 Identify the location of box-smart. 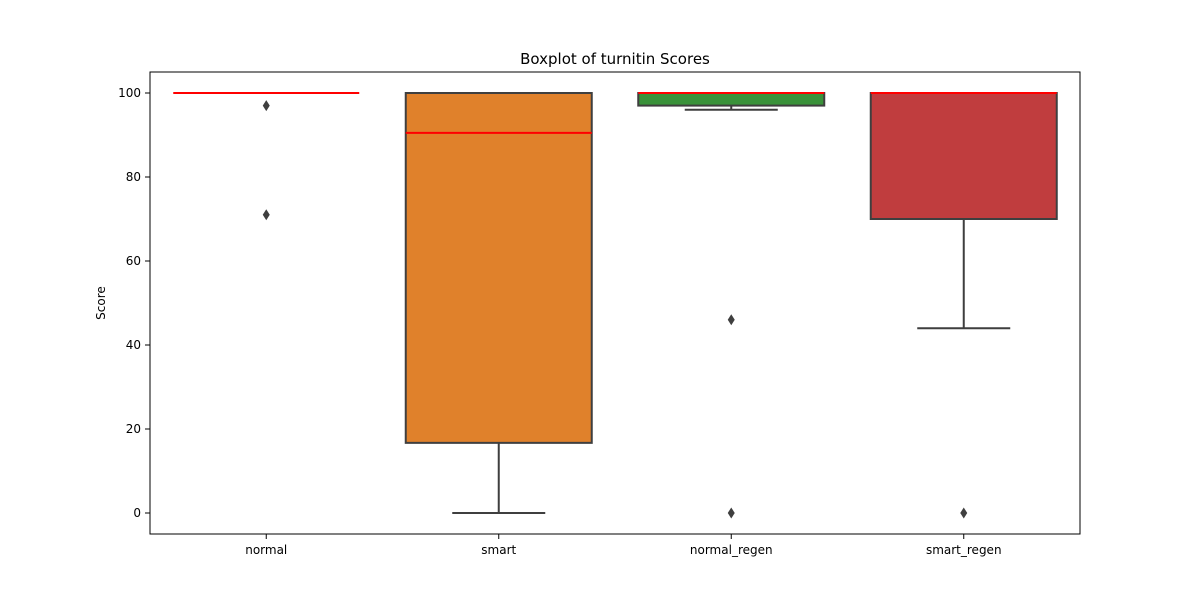
(498, 268).